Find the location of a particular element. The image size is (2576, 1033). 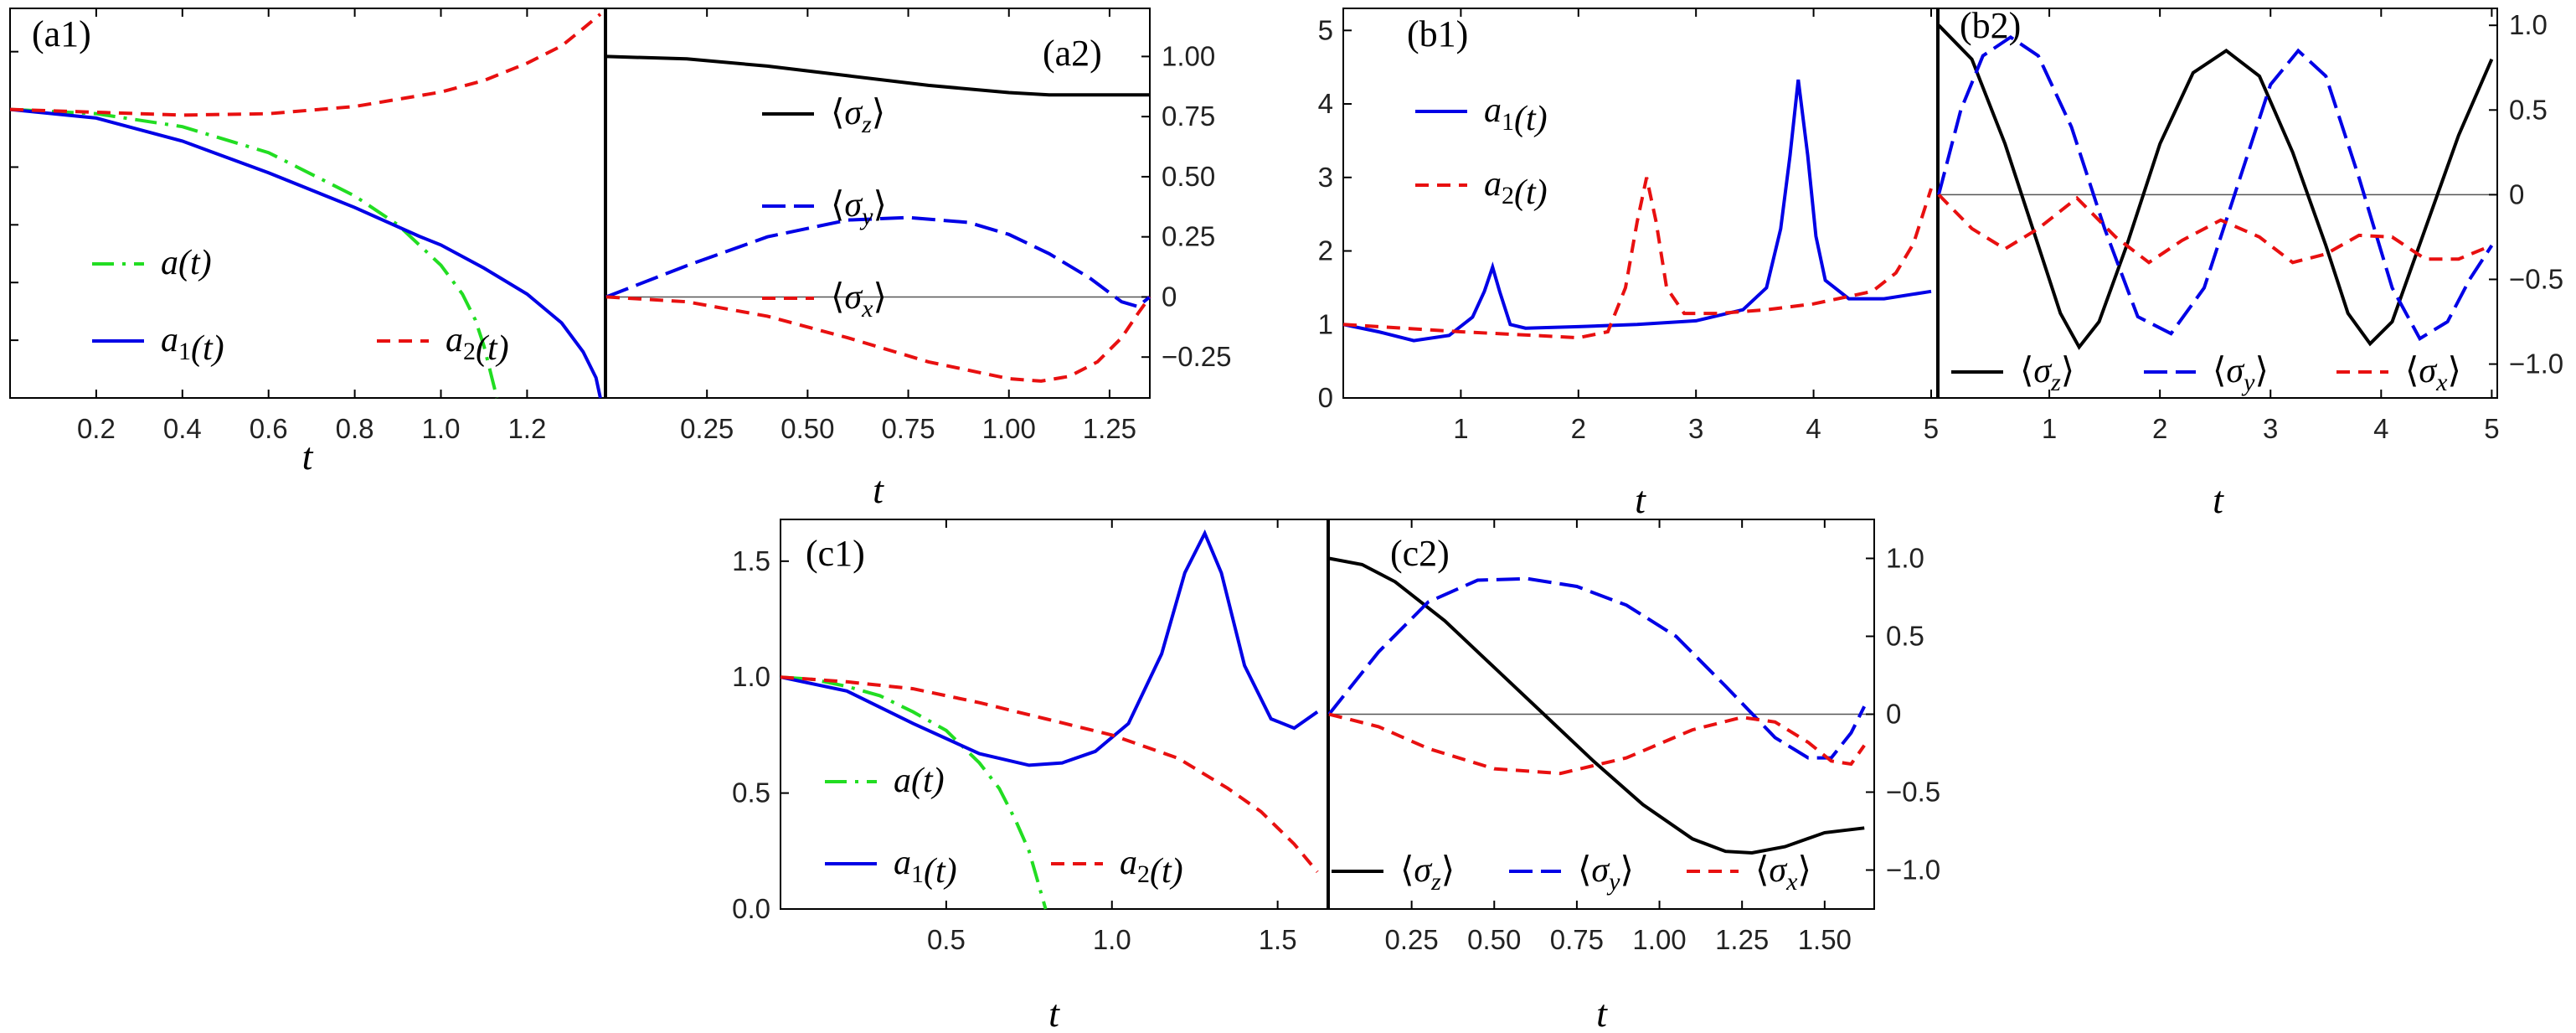

y-tick-label: 1 is located at coordinates (1325, 323).